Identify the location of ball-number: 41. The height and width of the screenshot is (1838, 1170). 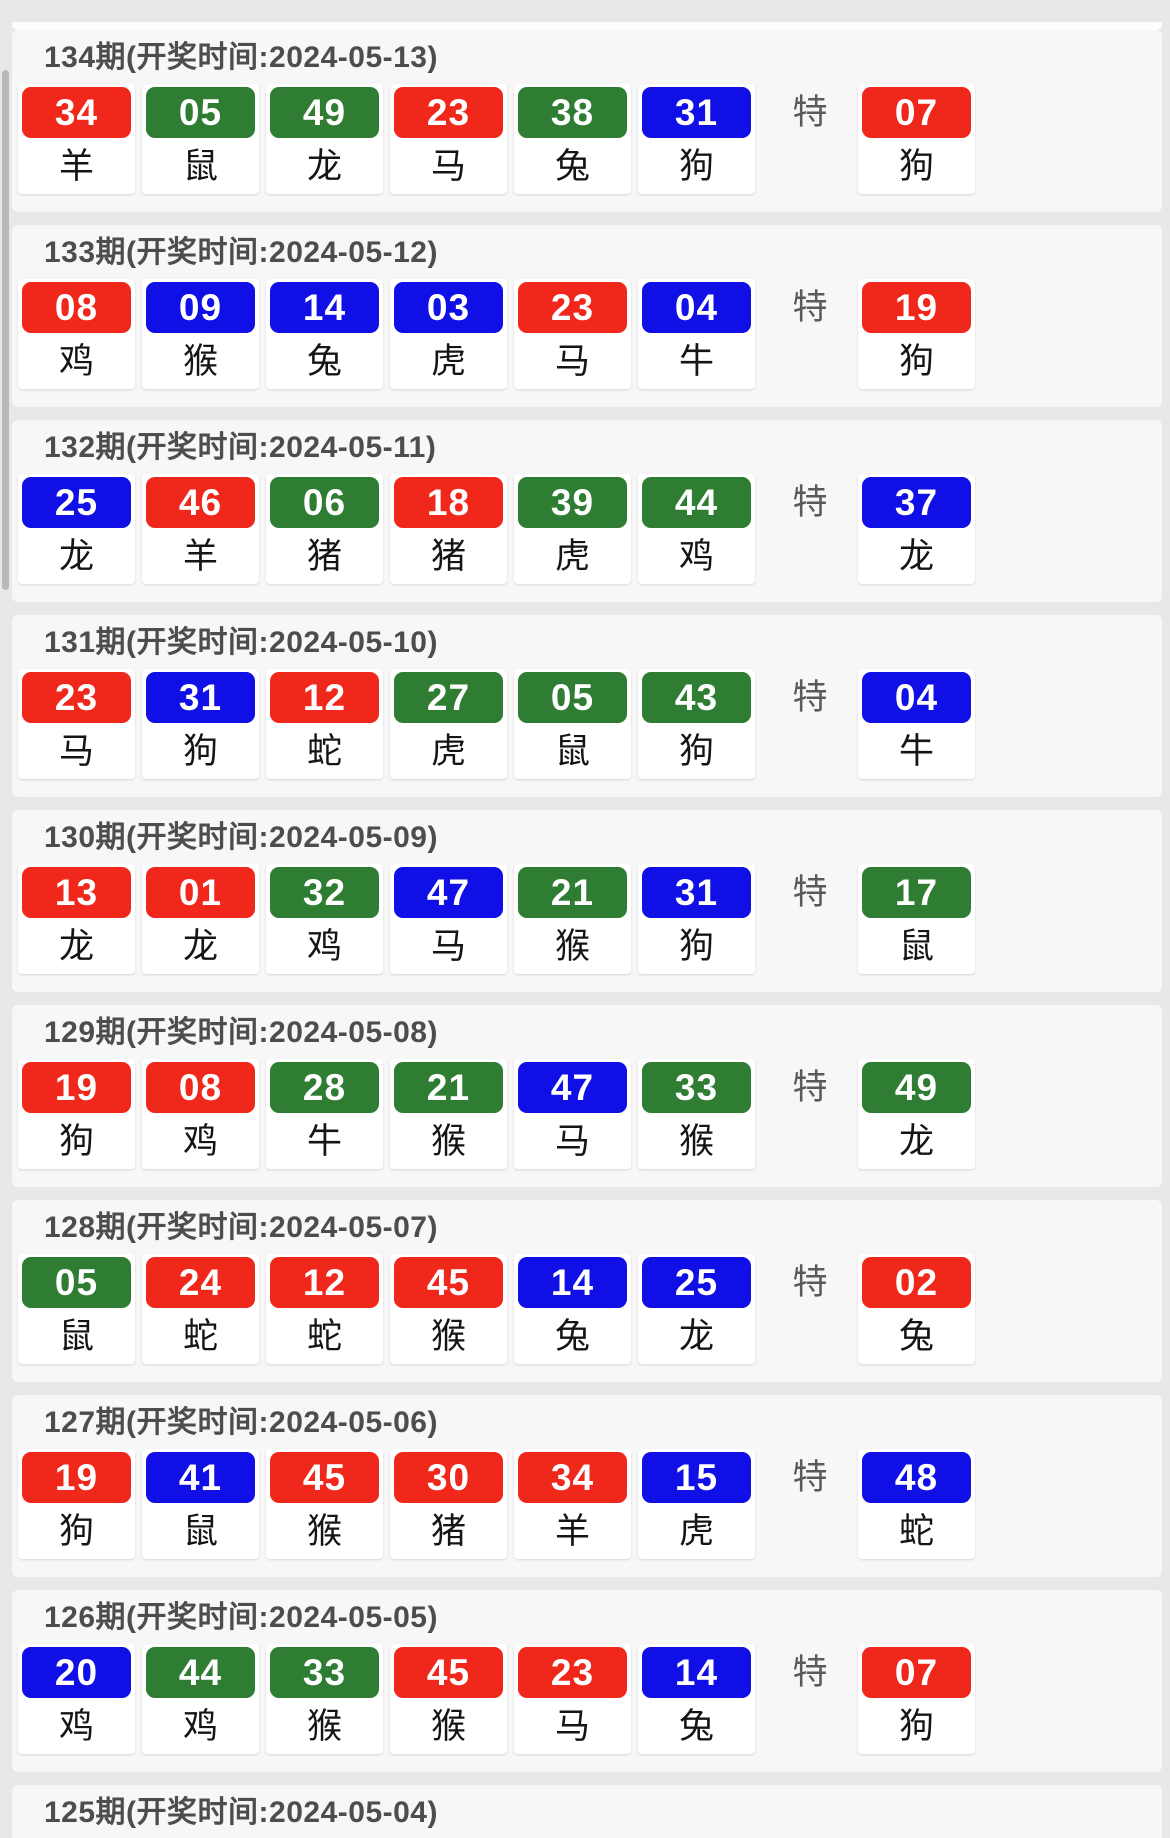
(200, 1477).